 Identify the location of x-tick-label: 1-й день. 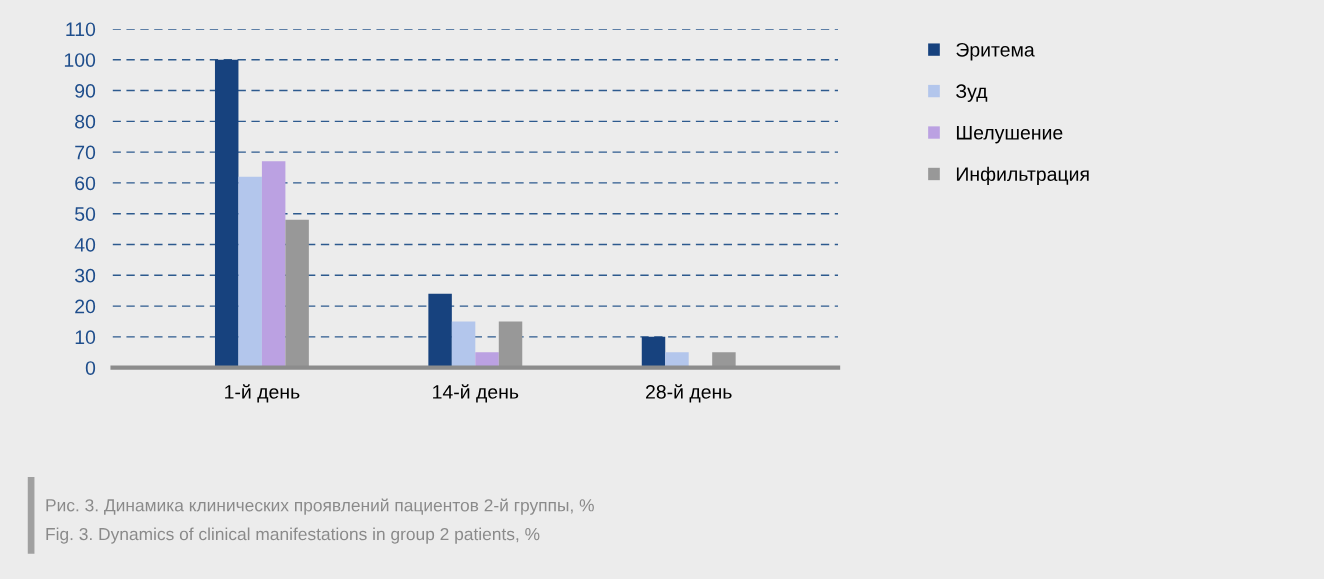
(262, 393).